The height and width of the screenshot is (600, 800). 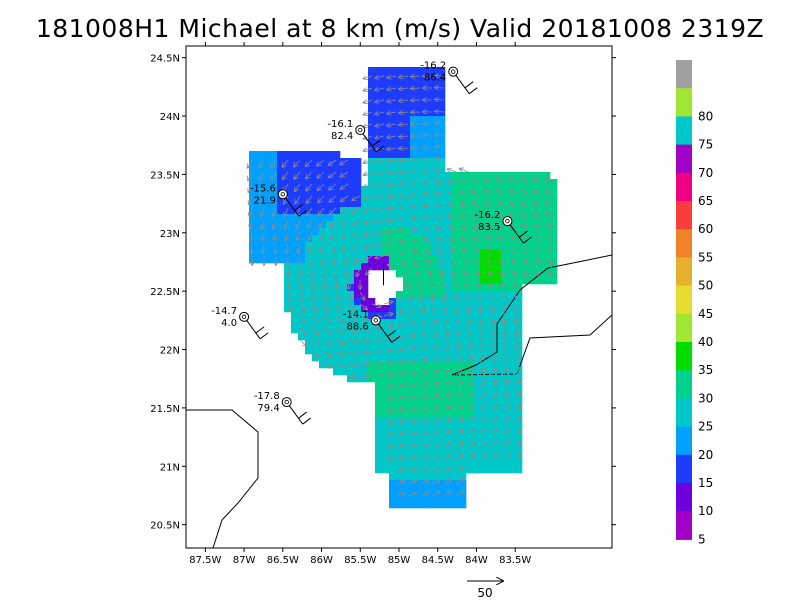 I want to click on wind-barb-flag, so click(x=302, y=415).